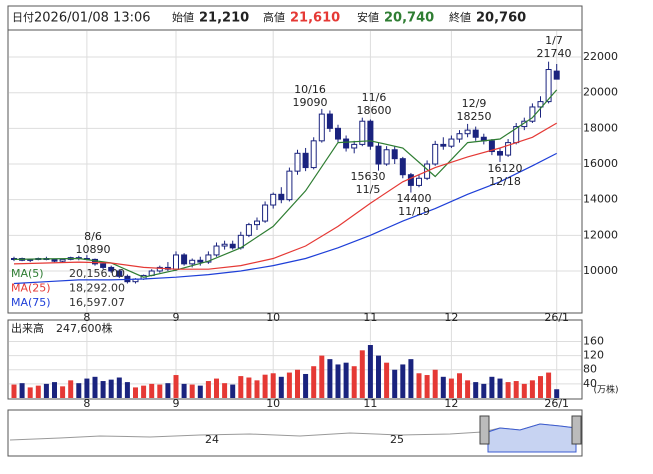 The width and height of the screenshot is (653, 474). I want to click on header-box, so click(295, 18).